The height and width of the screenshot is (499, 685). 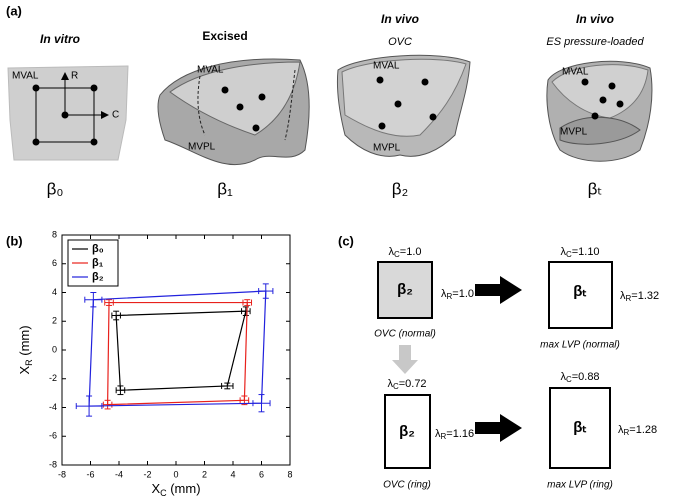 I want to click on y-tick-label: 4, so click(x=54, y=292).